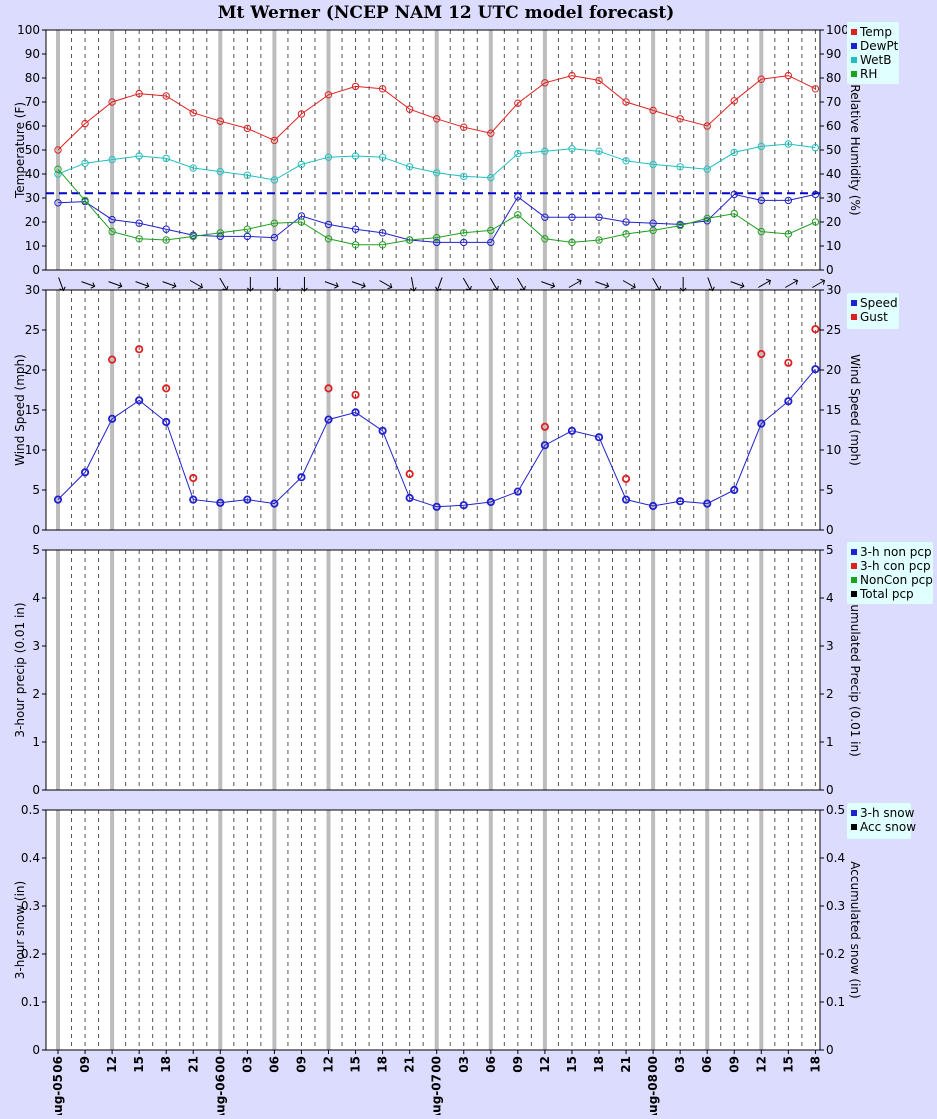 The width and height of the screenshot is (937, 1119). What do you see at coordinates (835, 810) in the screenshot?
I see `y2-tick-label: 0.5` at bounding box center [835, 810].